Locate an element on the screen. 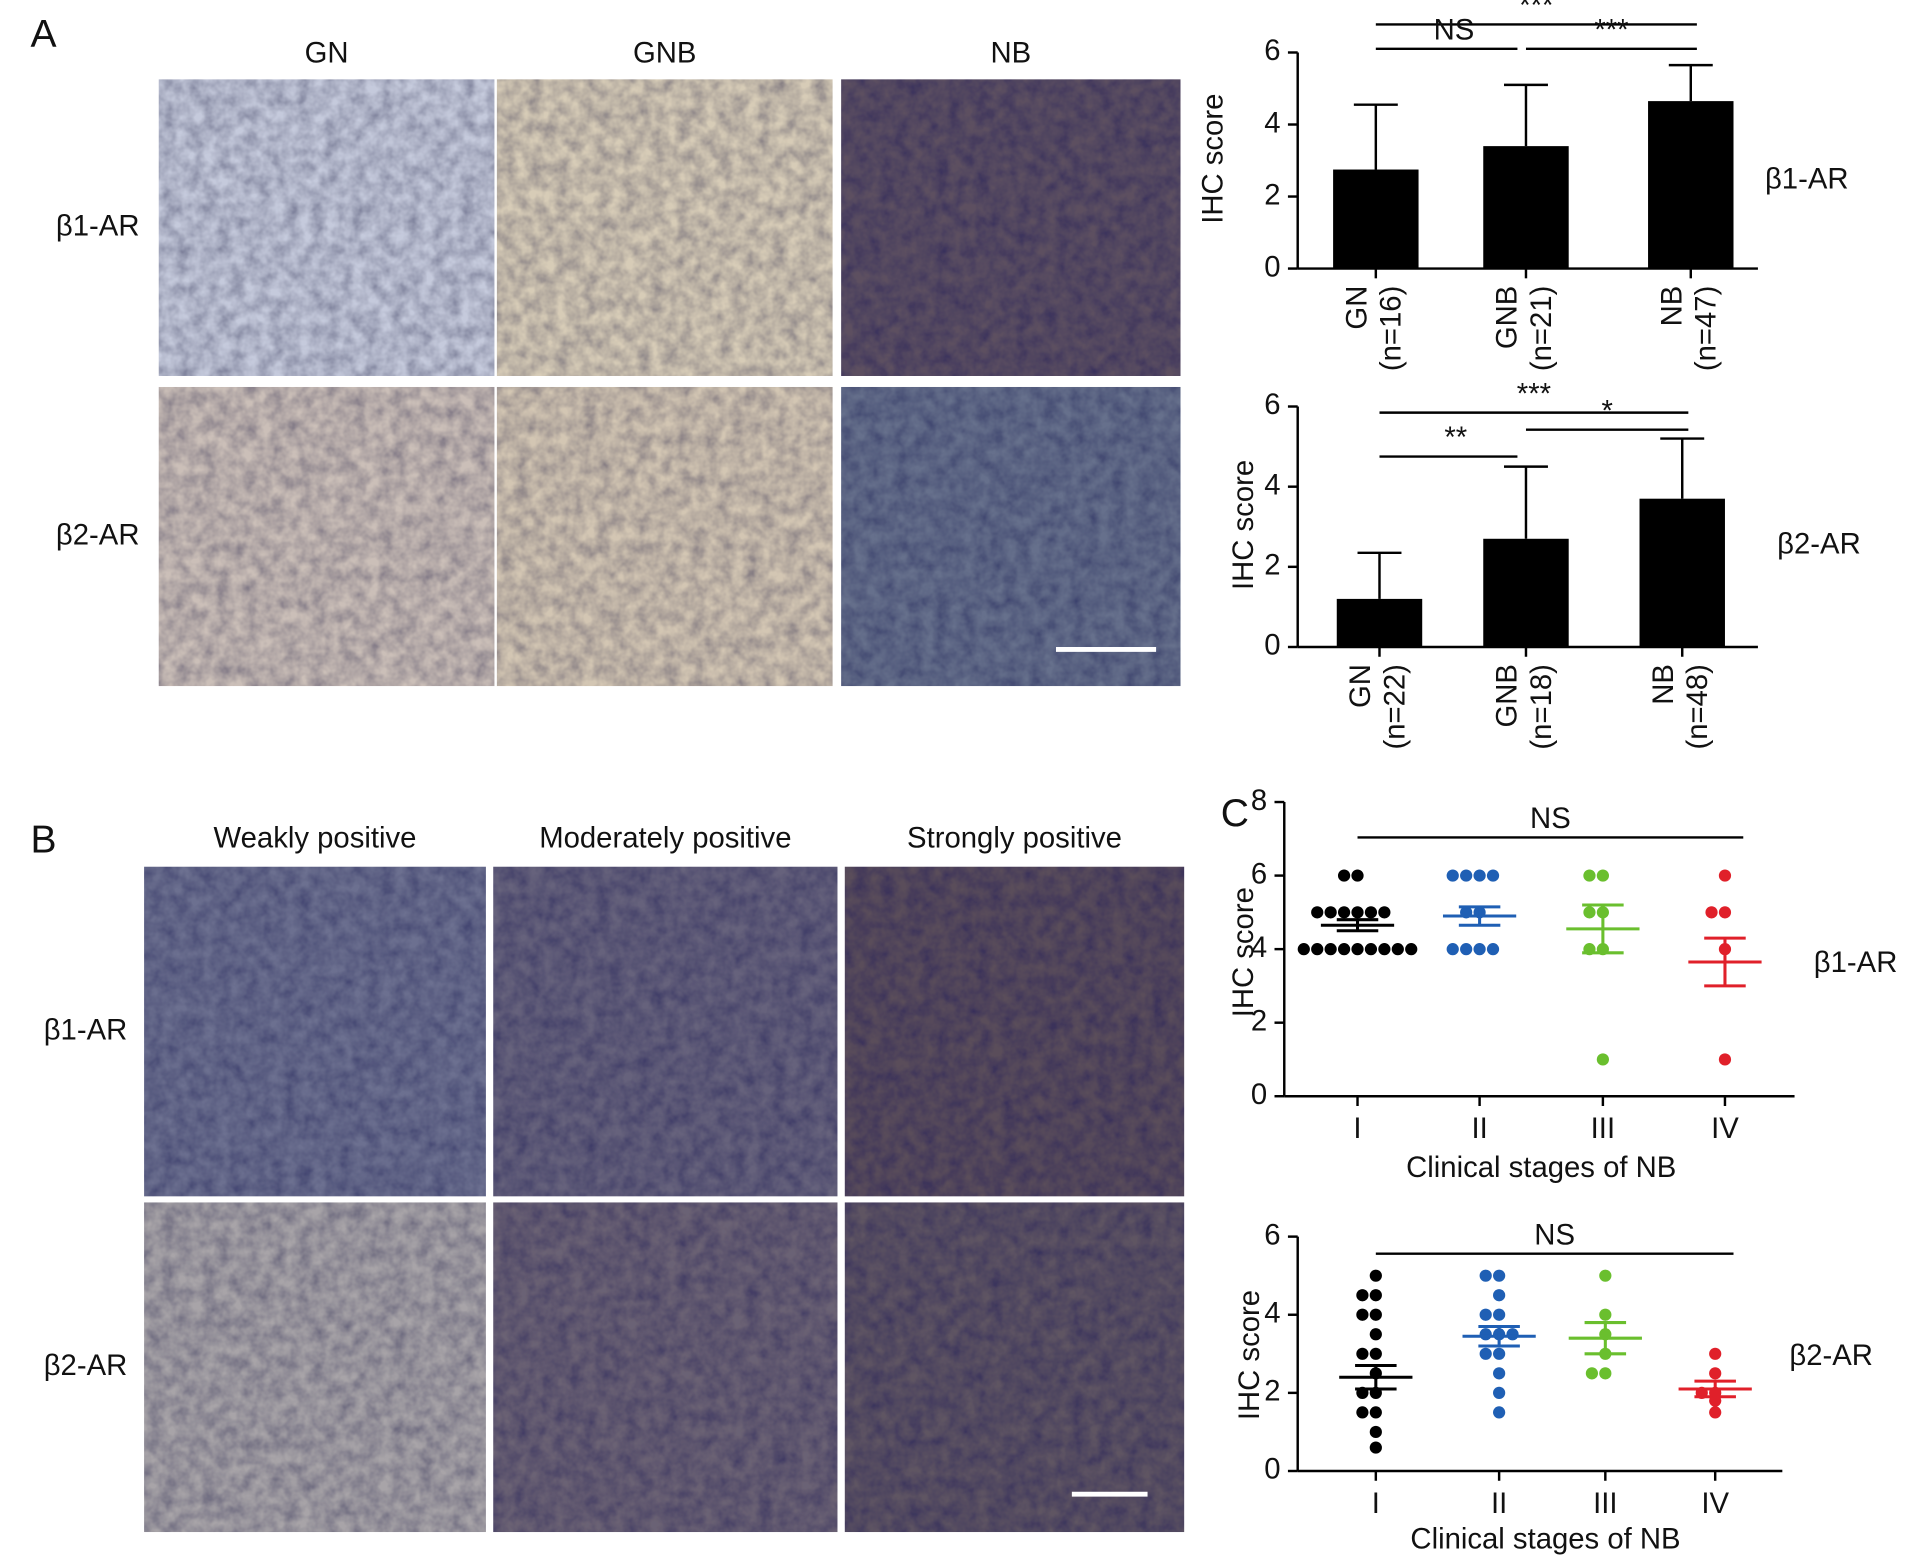  x-tick-sublabel: (n=18) is located at coordinates (1541, 706).